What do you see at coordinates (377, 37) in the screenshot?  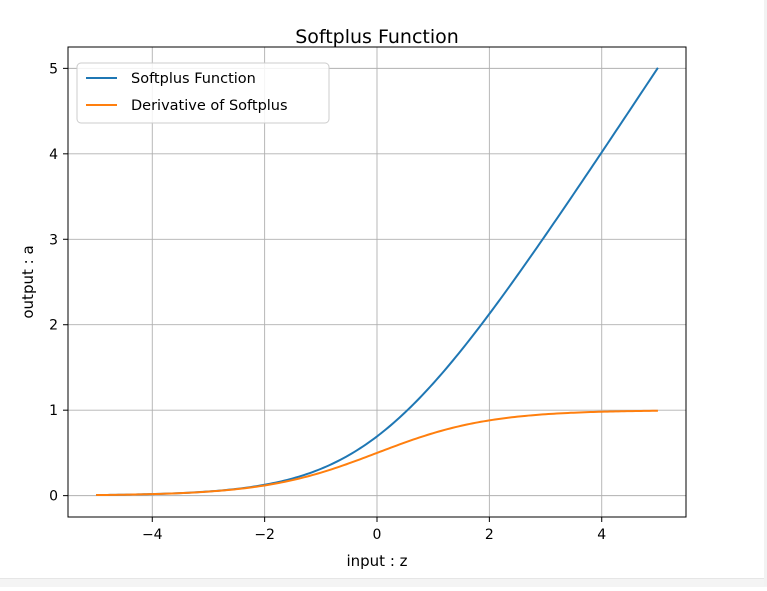 I see `chart-title: Softplus Function` at bounding box center [377, 37].